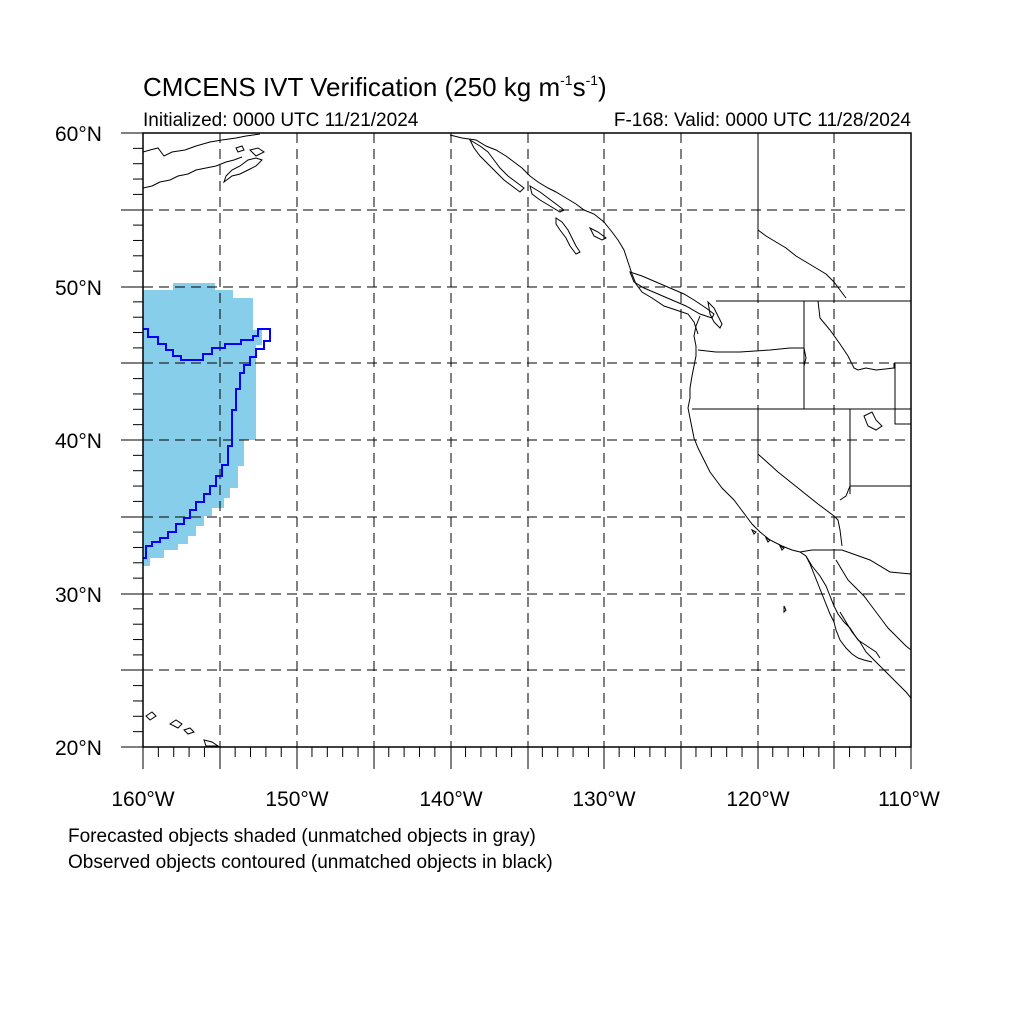 The height and width of the screenshot is (1024, 1024). Describe the element at coordinates (757, 799) in the screenshot. I see `lon-label-120w: 120°W` at that location.